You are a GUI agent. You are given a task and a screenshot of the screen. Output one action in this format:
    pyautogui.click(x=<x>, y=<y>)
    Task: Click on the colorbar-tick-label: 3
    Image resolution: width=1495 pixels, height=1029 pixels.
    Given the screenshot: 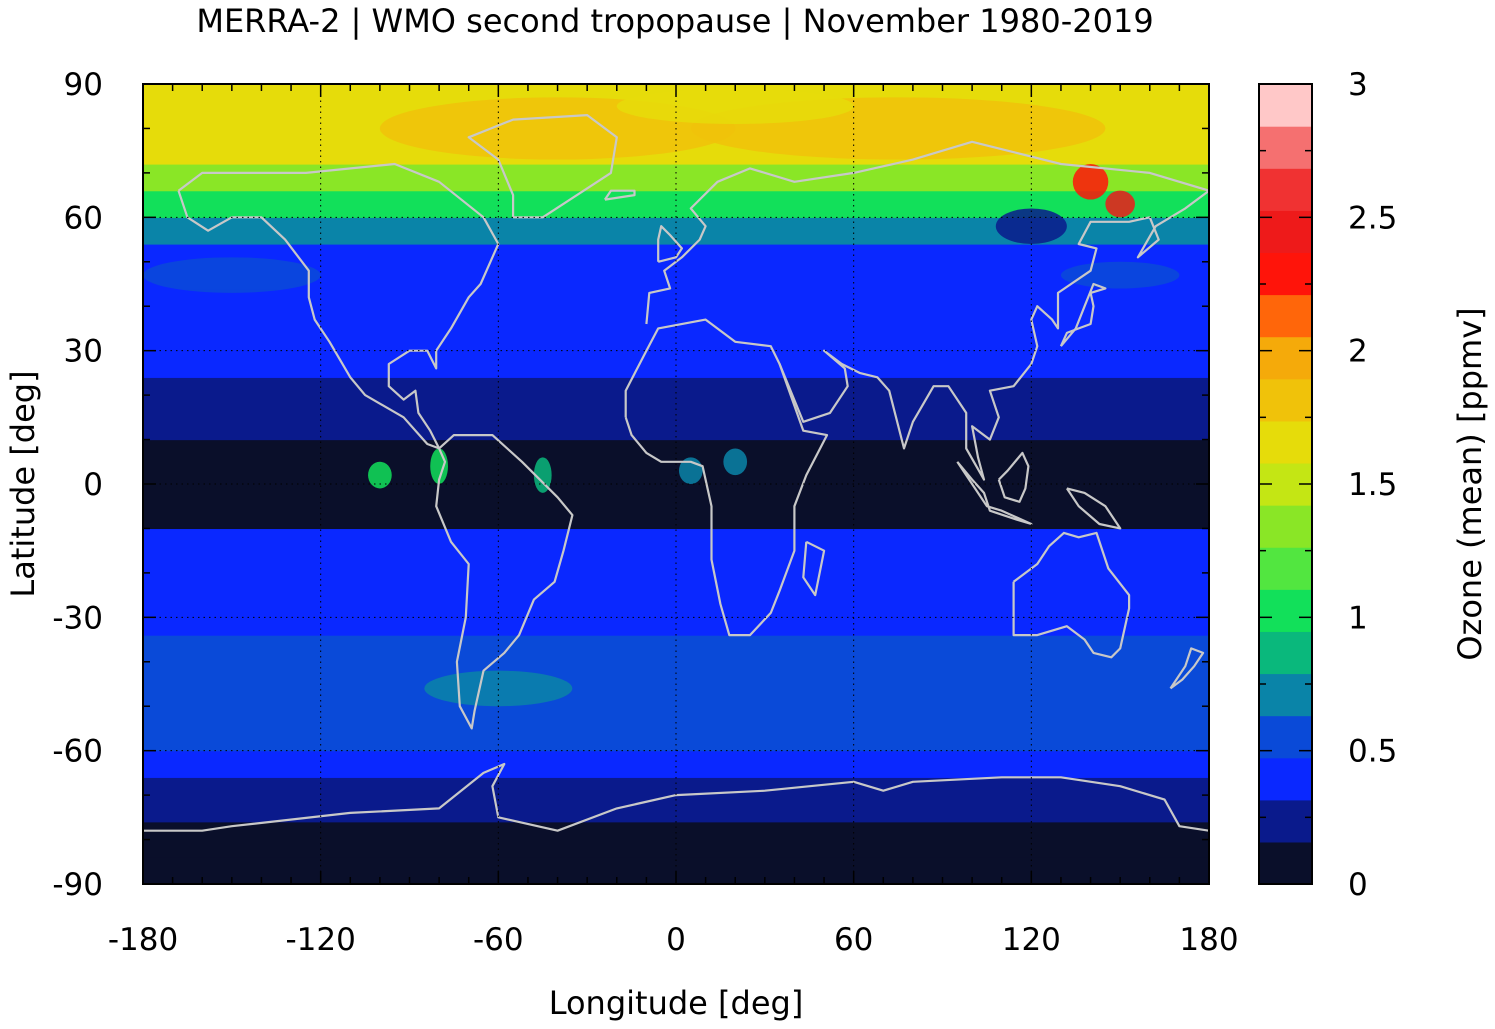 What is the action you would take?
    pyautogui.click(x=1358, y=85)
    